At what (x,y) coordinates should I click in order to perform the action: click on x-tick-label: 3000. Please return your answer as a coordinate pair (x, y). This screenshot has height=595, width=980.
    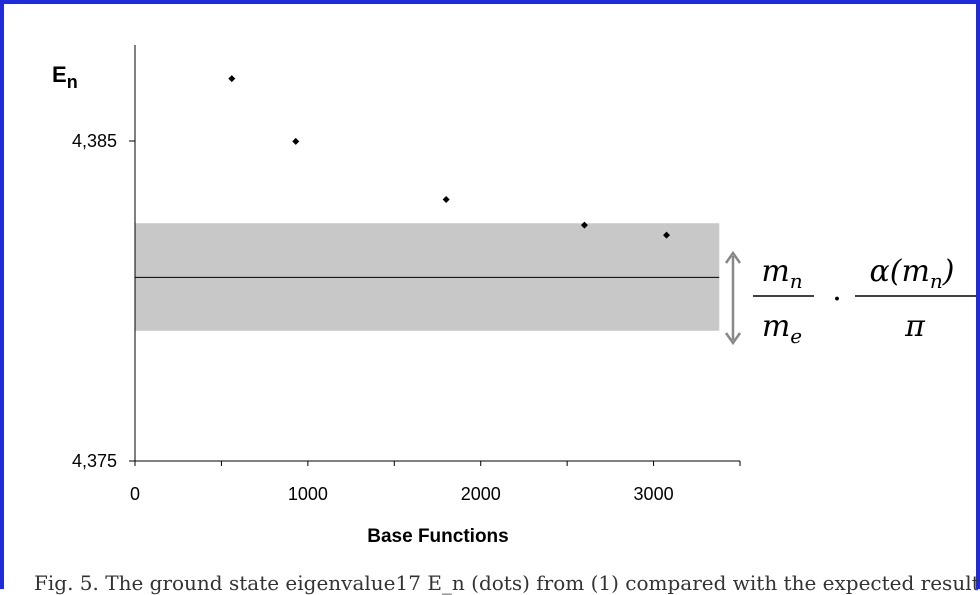
    Looking at the image, I should click on (654, 494).